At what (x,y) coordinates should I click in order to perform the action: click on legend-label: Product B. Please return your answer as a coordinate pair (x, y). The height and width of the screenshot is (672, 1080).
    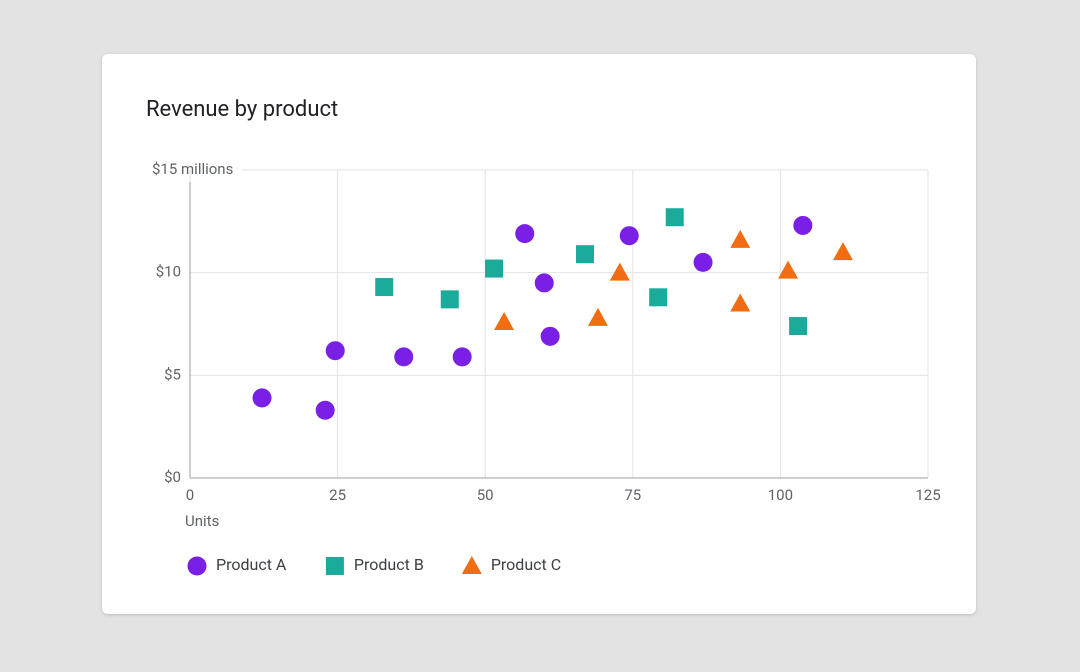
    Looking at the image, I should click on (389, 564).